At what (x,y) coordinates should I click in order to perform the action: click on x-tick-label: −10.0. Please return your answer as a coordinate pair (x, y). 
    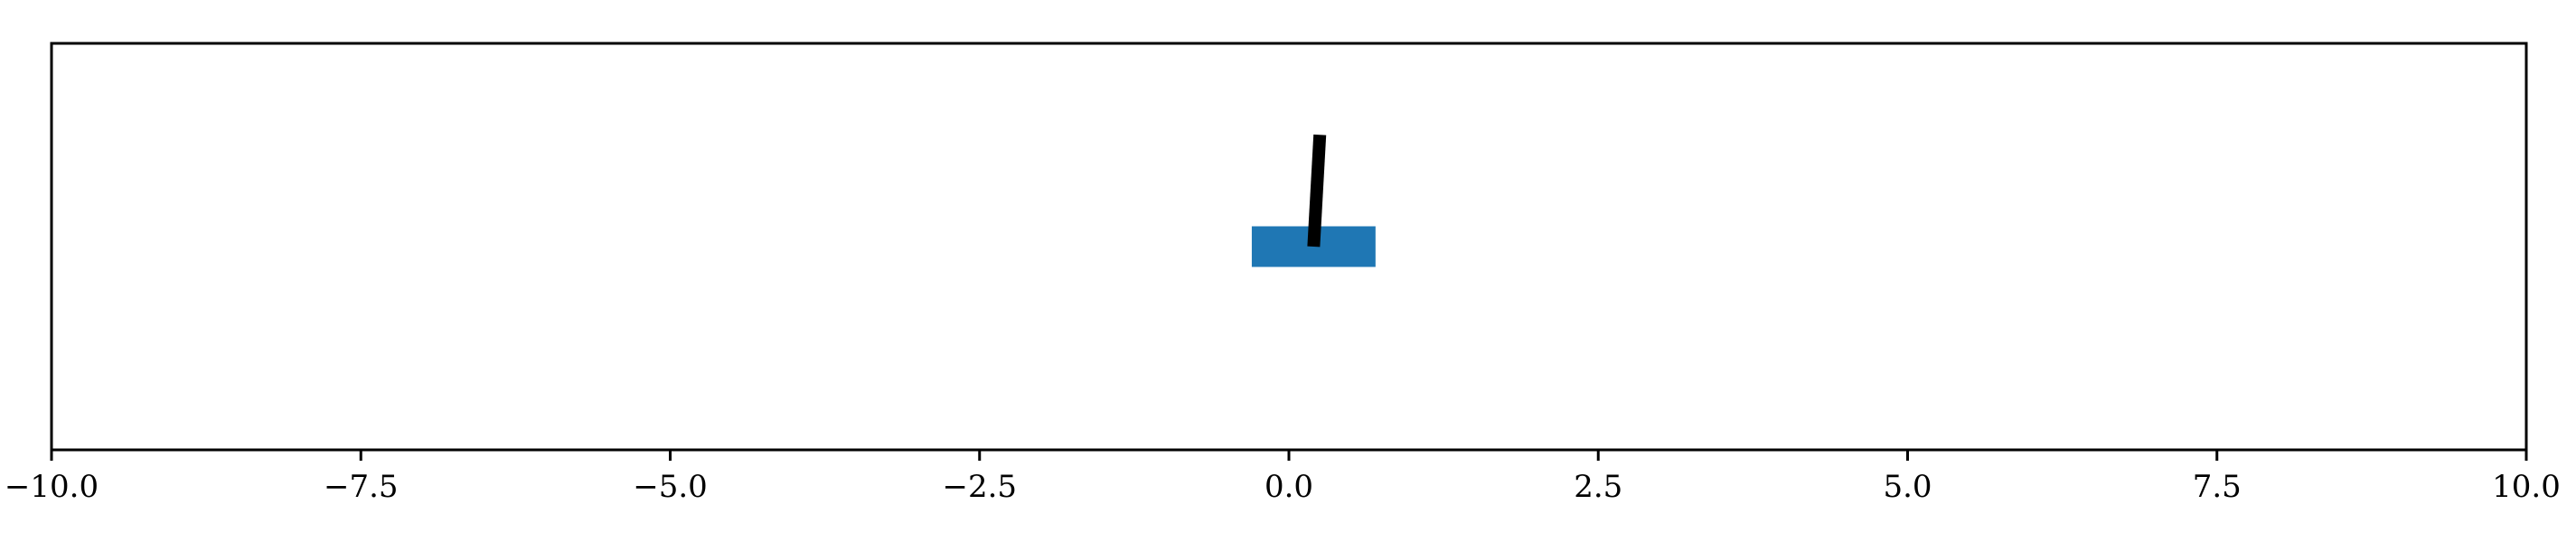
    Looking at the image, I should click on (52, 487).